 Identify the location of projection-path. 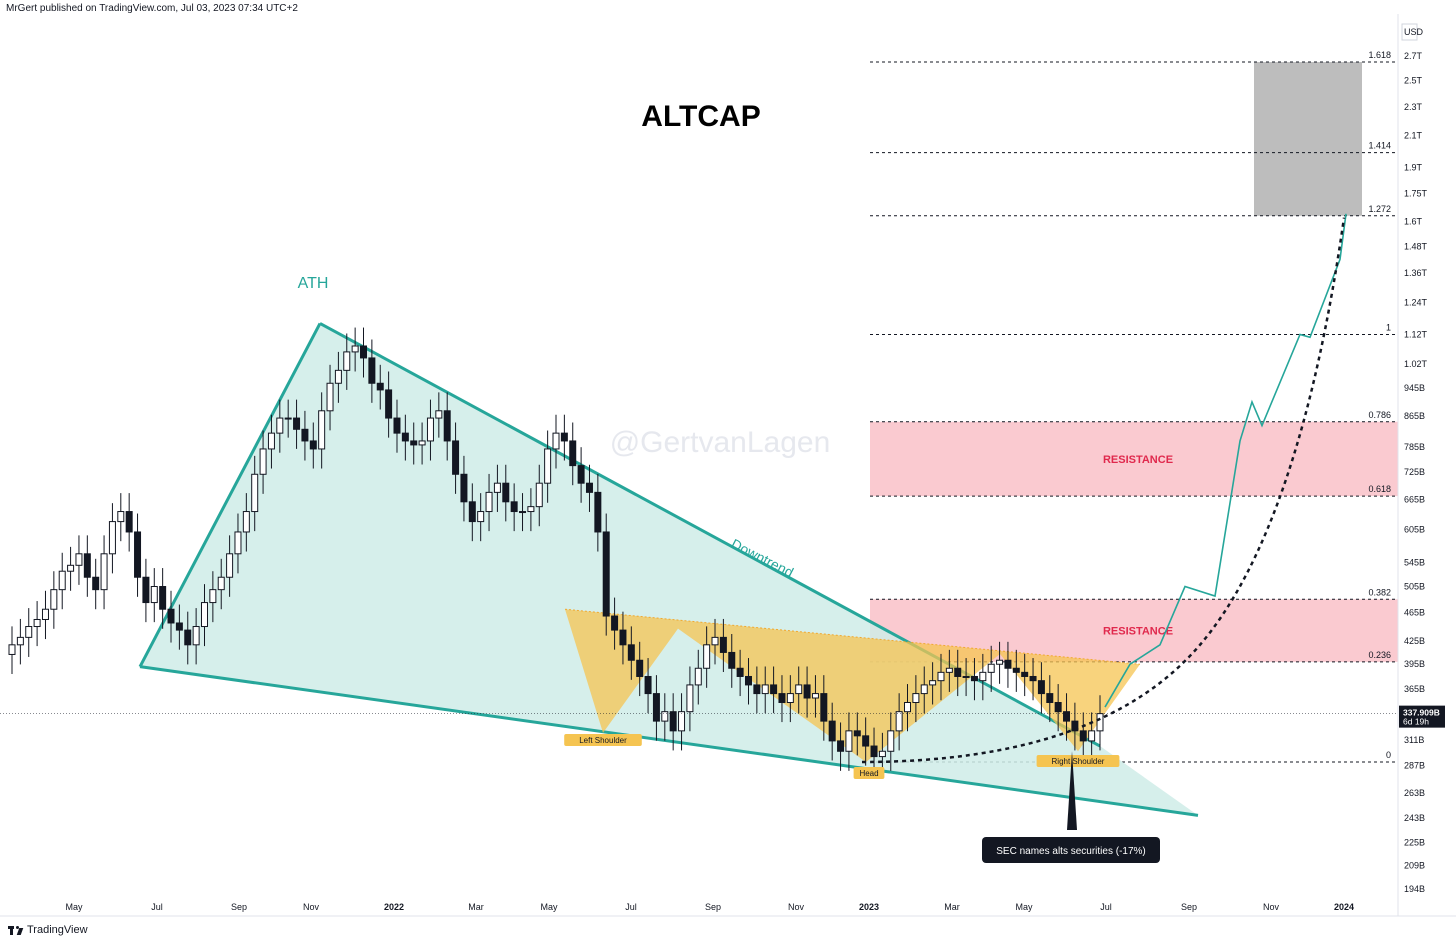
(1225, 460).